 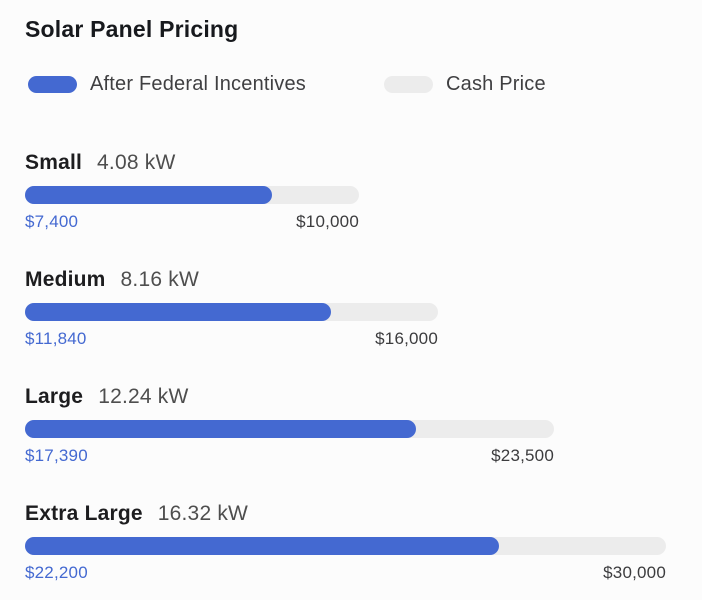 I want to click on pricing-row-large: Large 12.24 kW $17,390 $23,500, so click(x=351, y=425).